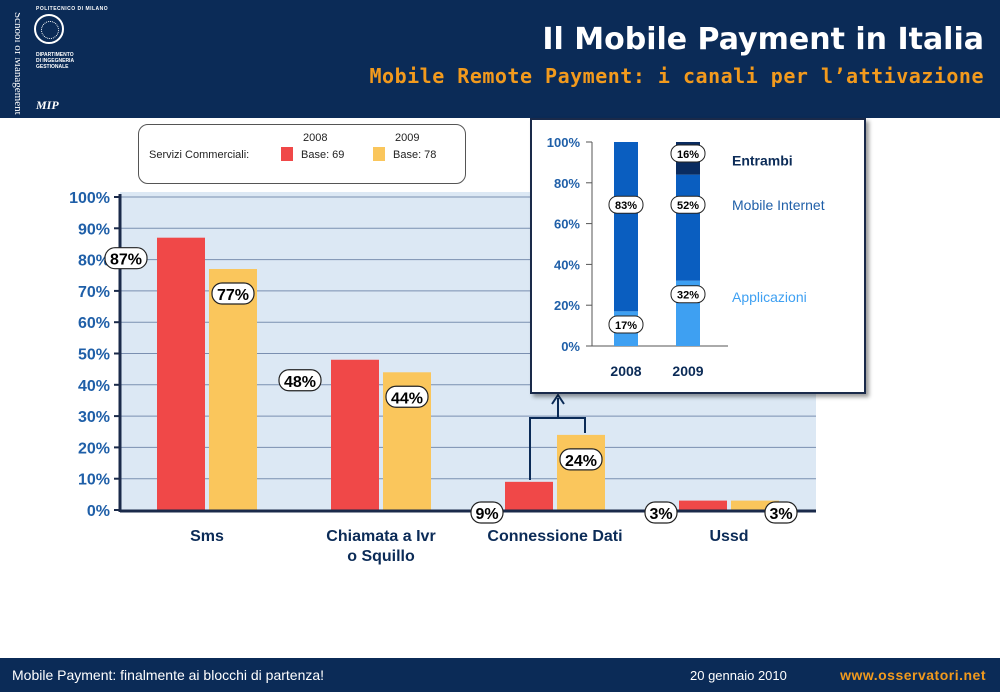 This screenshot has height=692, width=1000. Describe the element at coordinates (567, 183) in the screenshot. I see `inset-y-tick-label: 80%` at that location.